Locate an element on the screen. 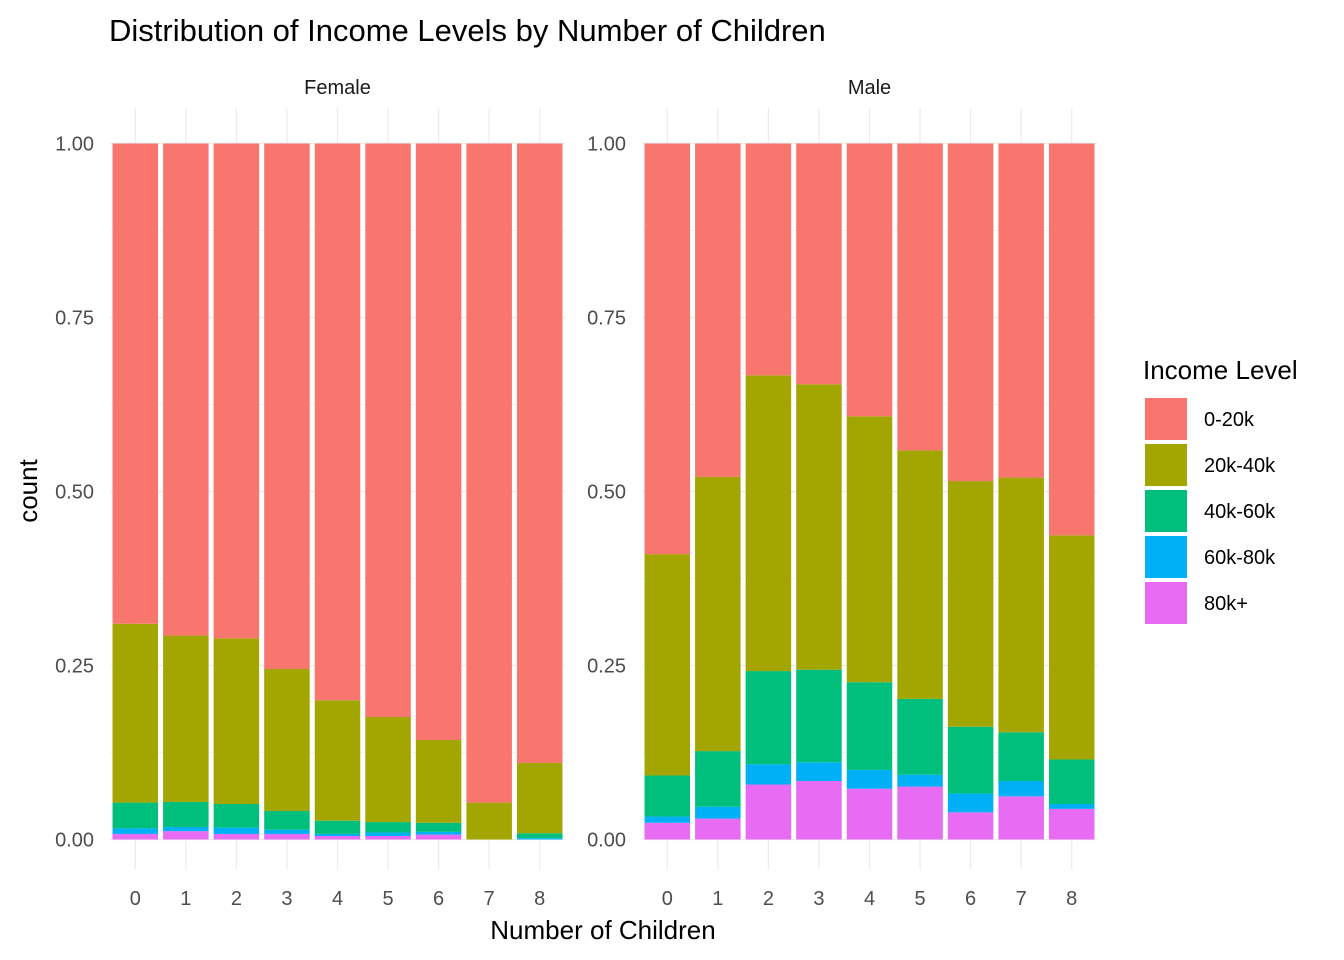 The image size is (1344, 960). bar-male-5-80k+ is located at coordinates (920, 813).